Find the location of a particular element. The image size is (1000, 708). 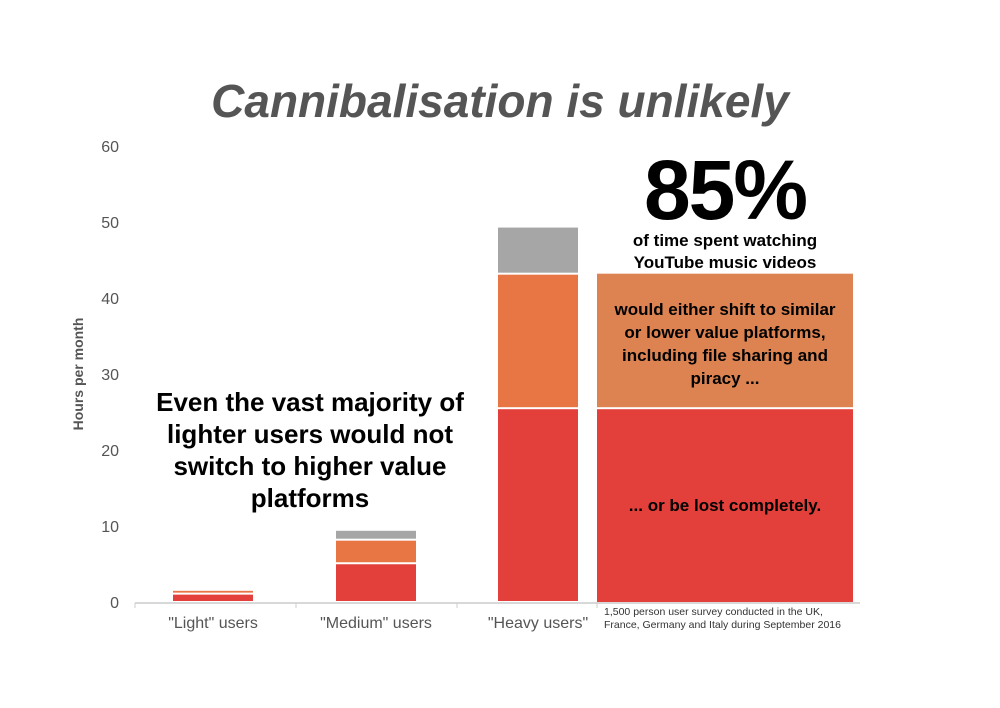

y-tick-label: 40 is located at coordinates (110, 299).